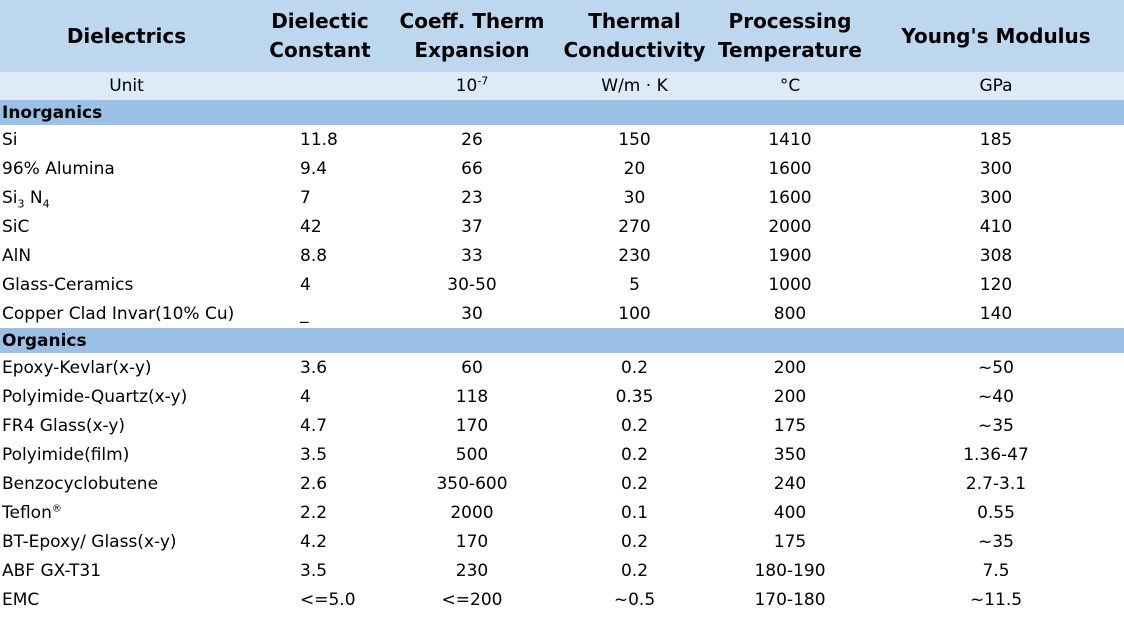 This screenshot has height=625, width=1124. Describe the element at coordinates (126, 483) in the screenshot. I see `dielectric-name: Benzocyclobutene` at that location.